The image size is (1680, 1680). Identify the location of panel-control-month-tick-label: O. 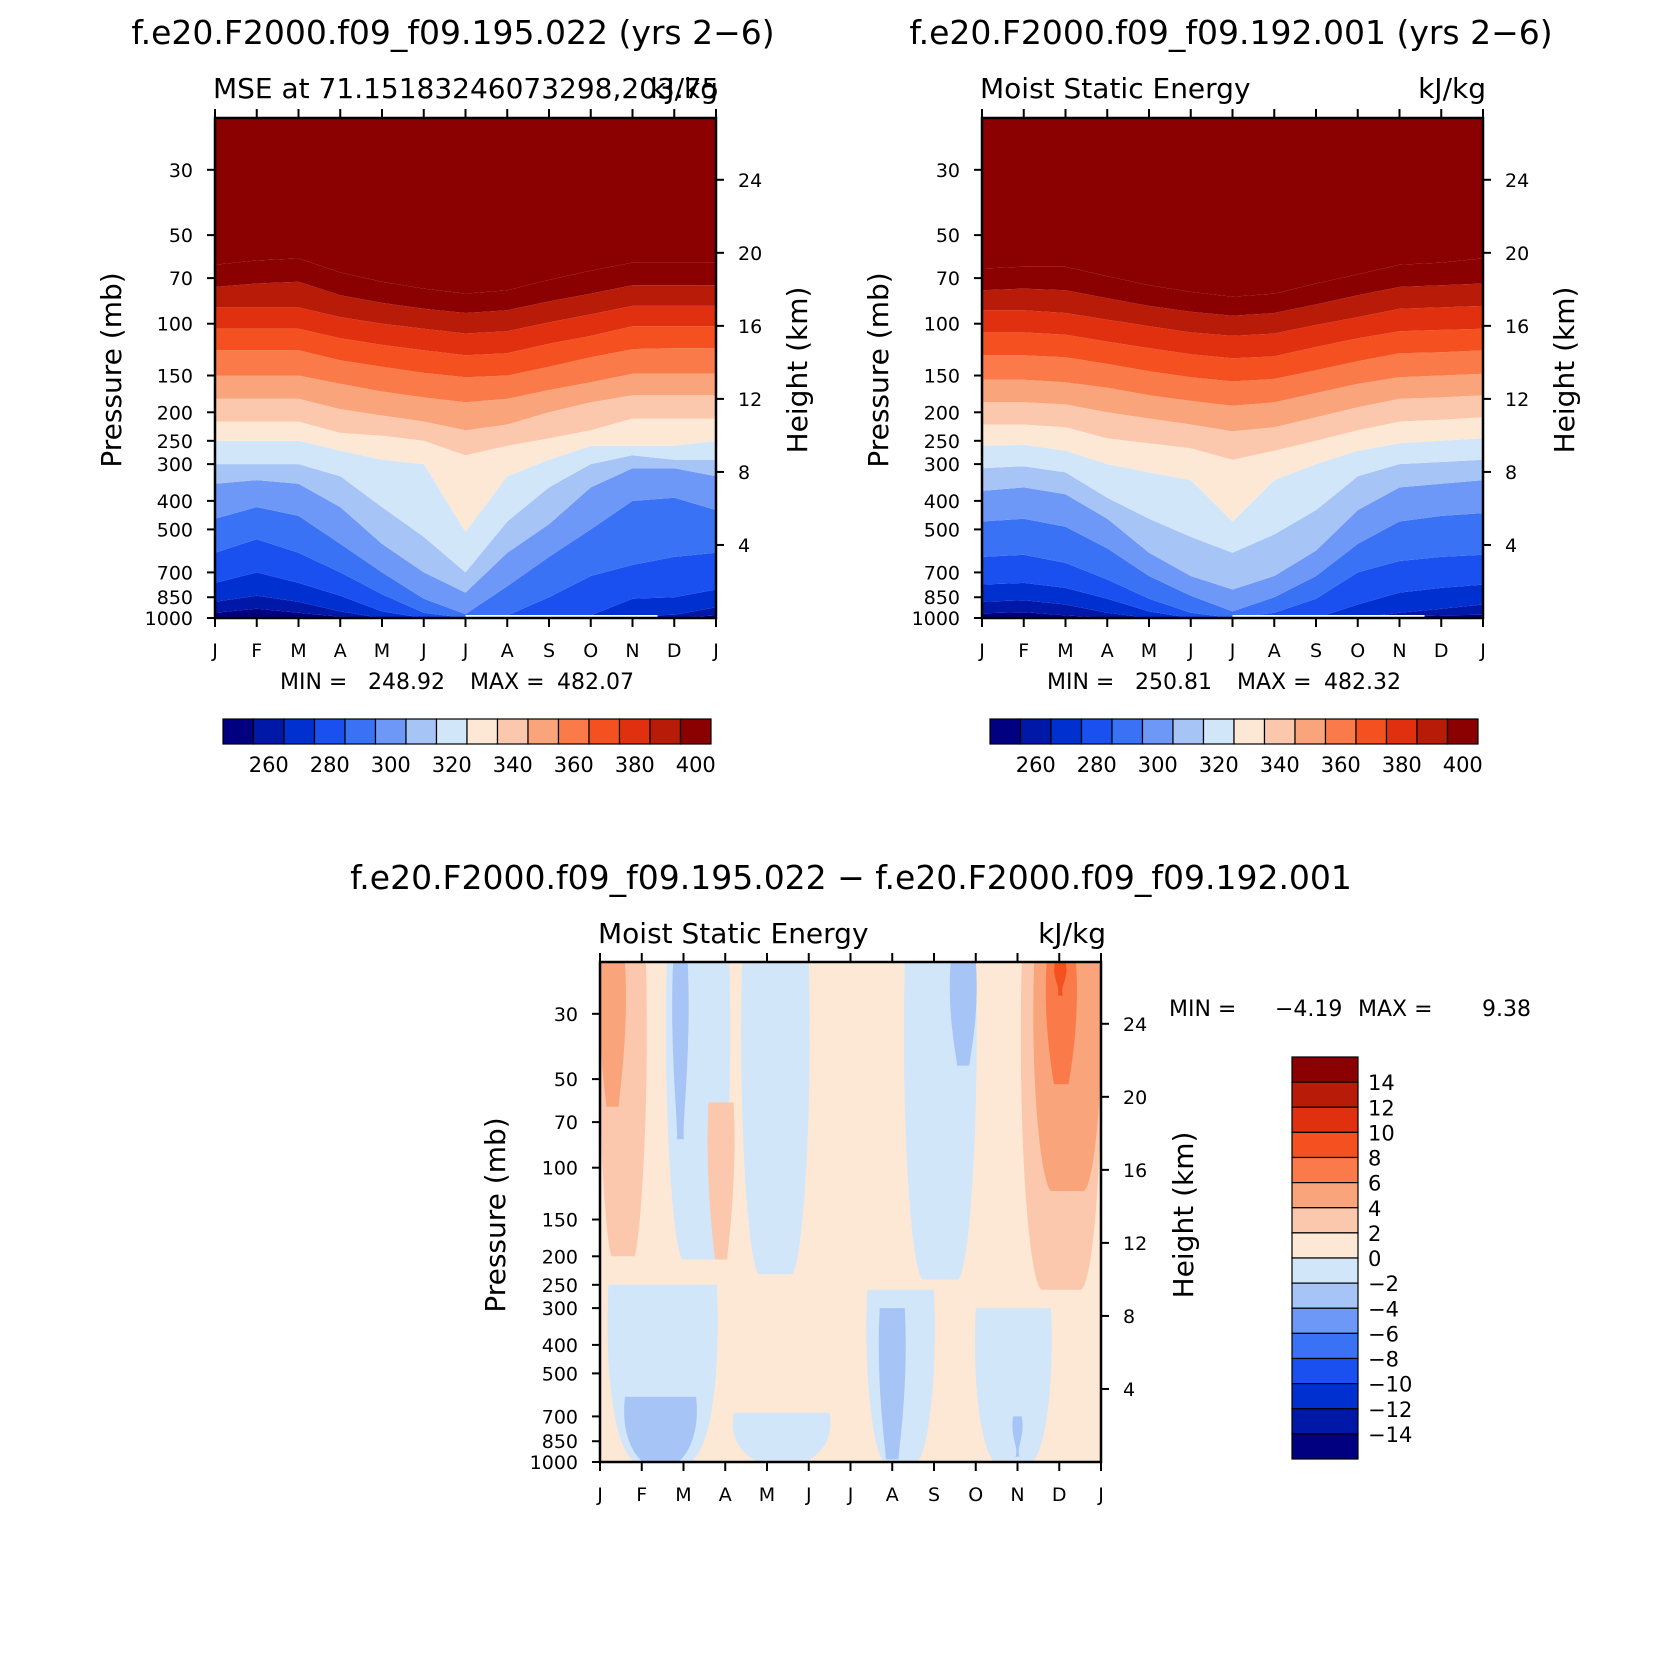
(1357, 651).